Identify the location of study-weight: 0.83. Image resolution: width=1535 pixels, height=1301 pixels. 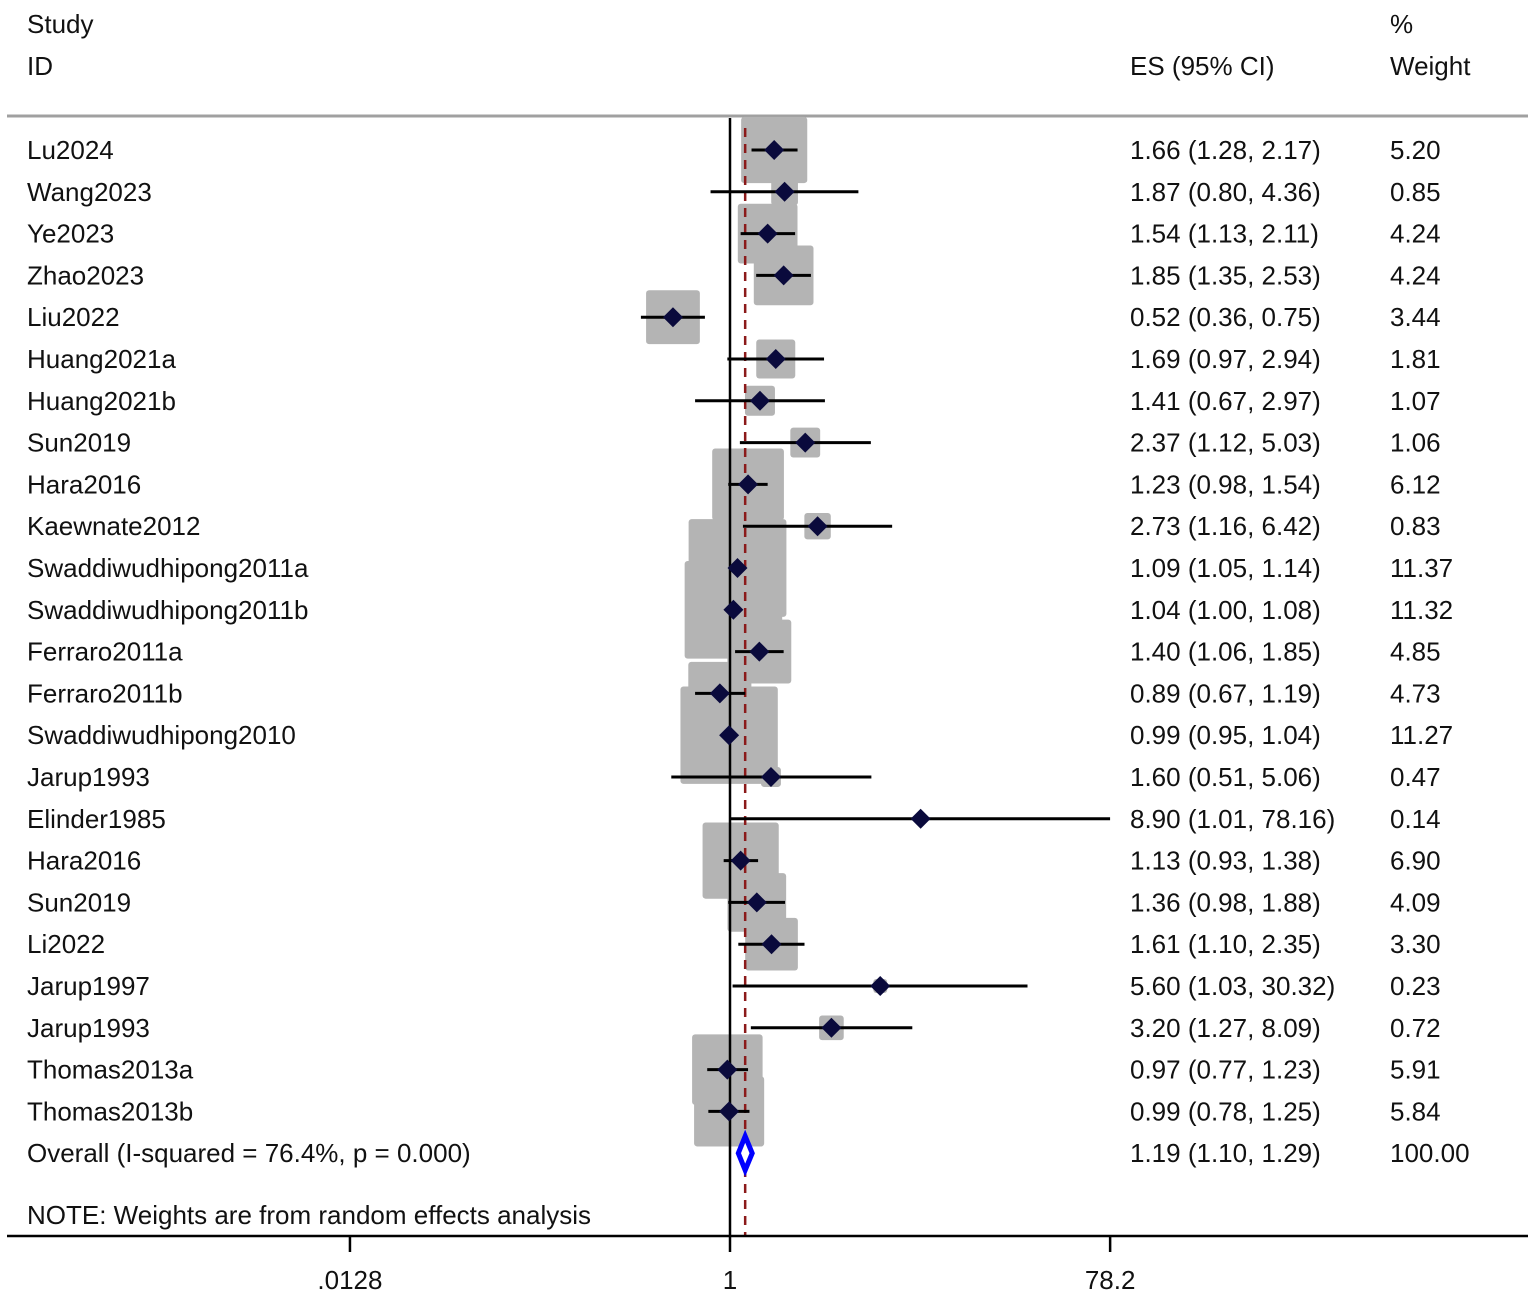
(1415, 526).